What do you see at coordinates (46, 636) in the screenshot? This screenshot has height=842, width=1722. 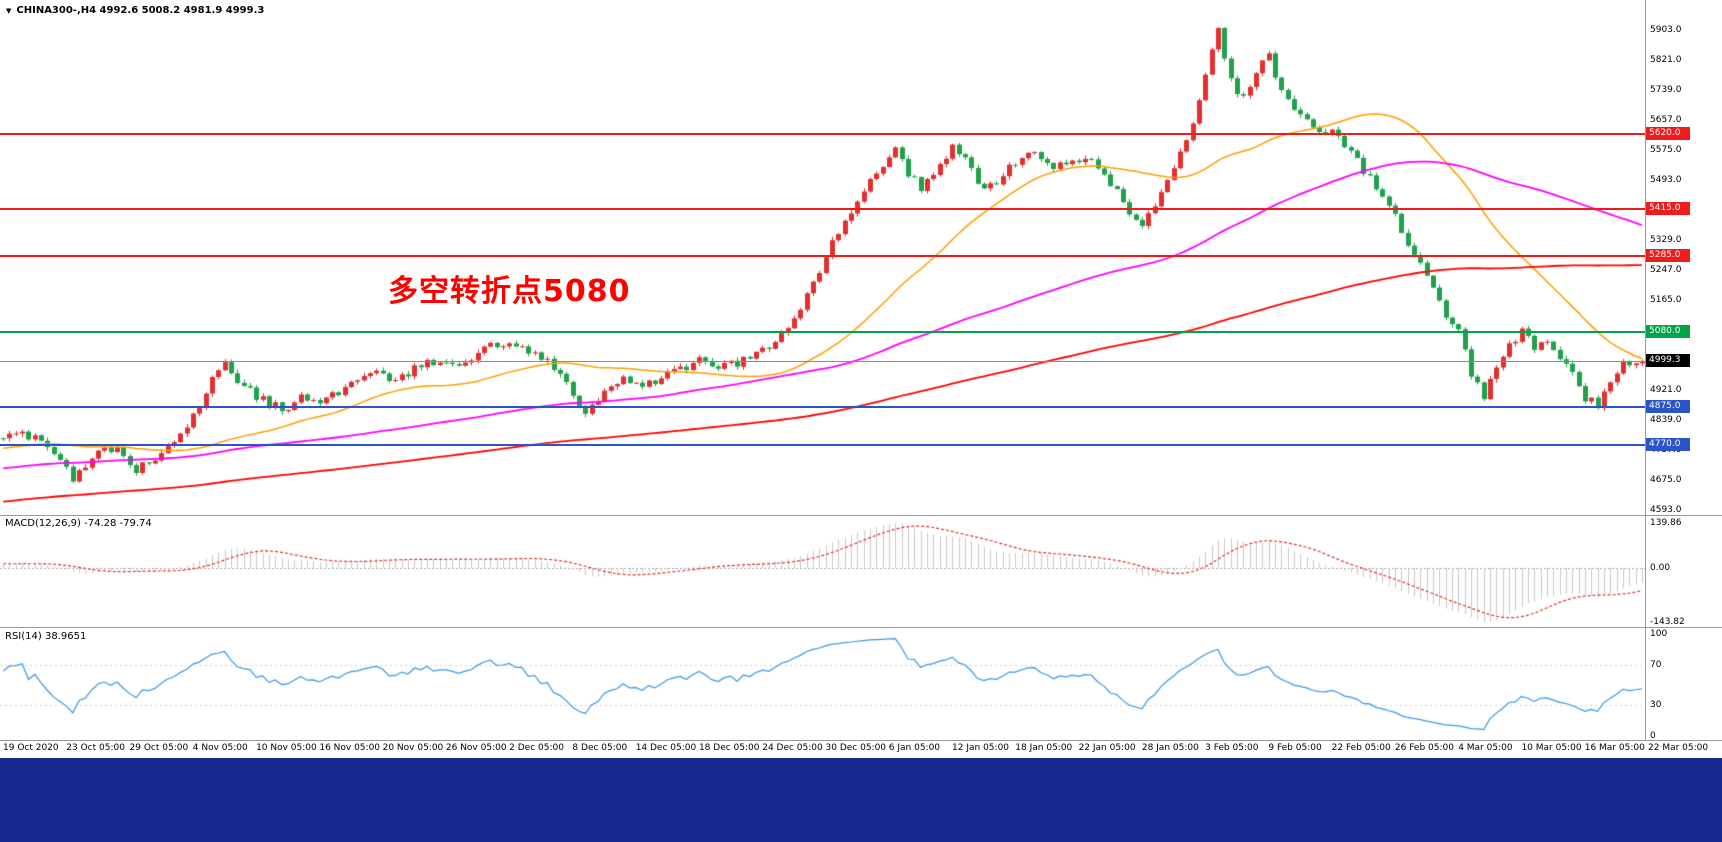 I see `rsi-indicator-label: RSI(14) 38.9651` at bounding box center [46, 636].